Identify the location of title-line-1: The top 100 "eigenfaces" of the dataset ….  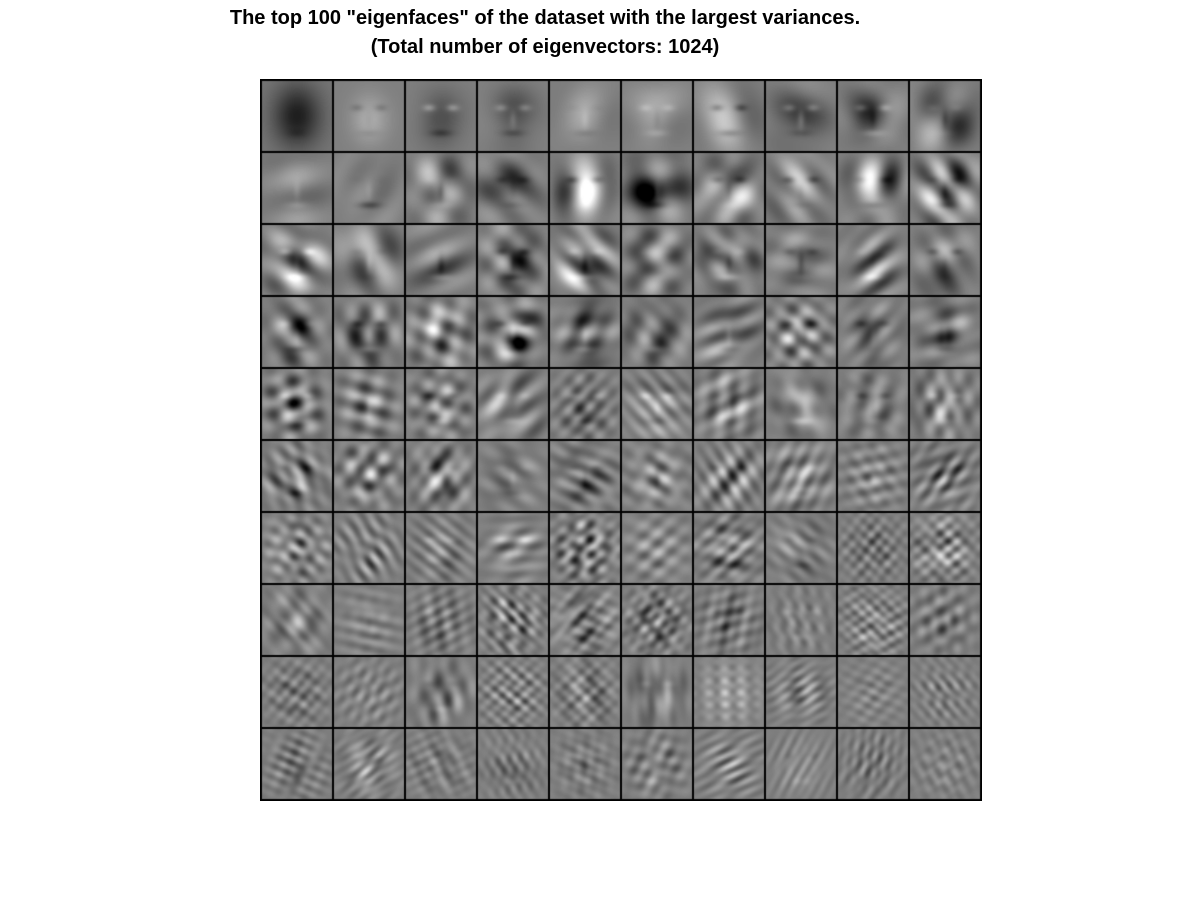
(545, 18).